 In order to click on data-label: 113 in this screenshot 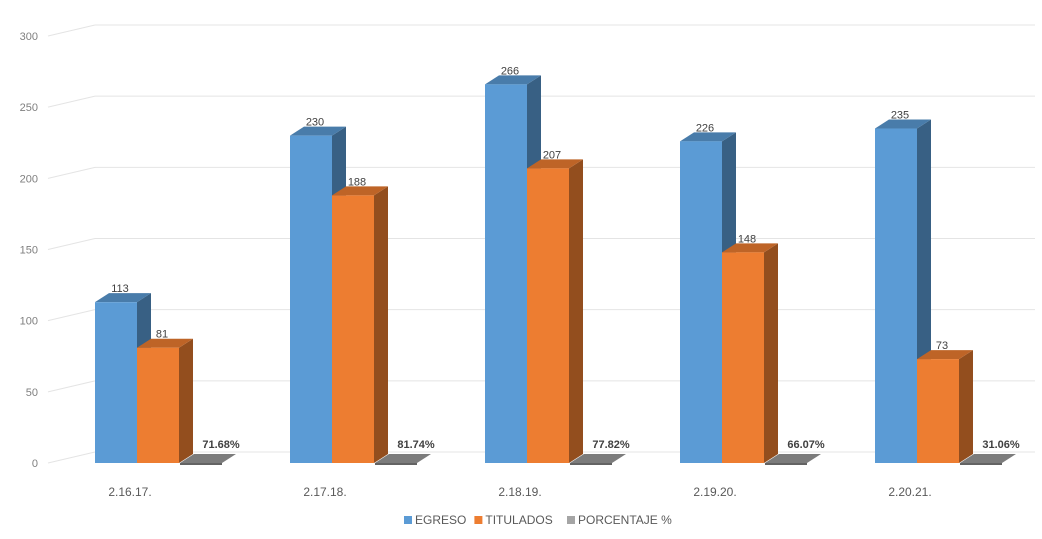, I will do `click(120, 289)`.